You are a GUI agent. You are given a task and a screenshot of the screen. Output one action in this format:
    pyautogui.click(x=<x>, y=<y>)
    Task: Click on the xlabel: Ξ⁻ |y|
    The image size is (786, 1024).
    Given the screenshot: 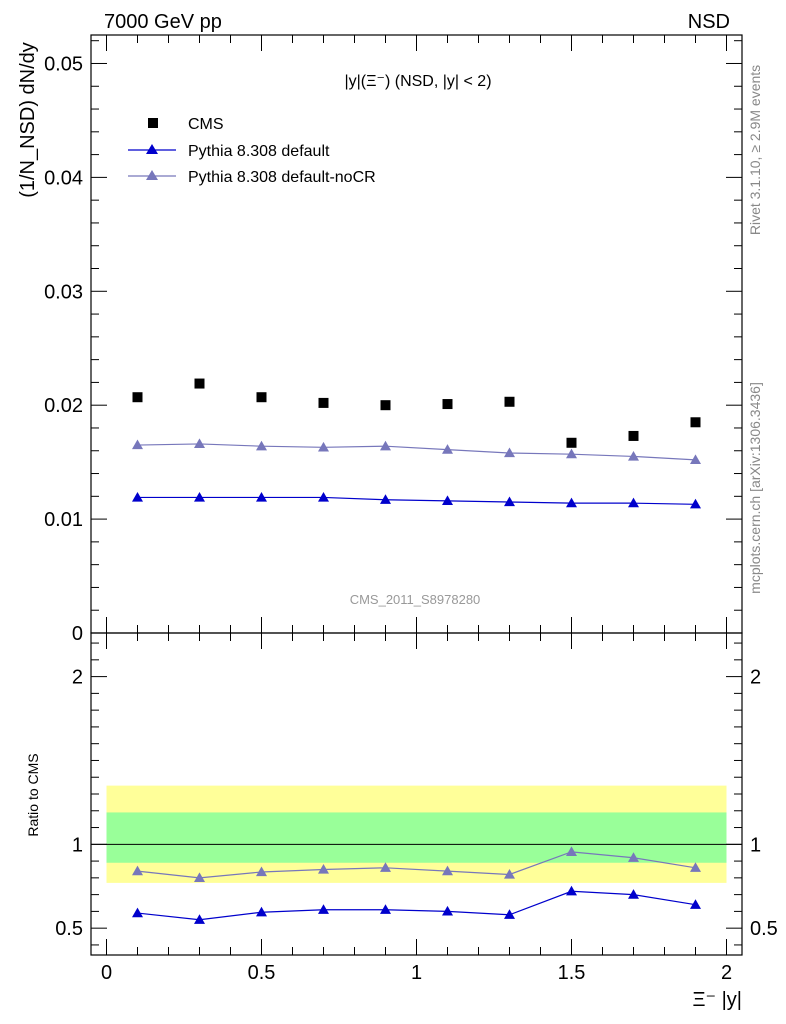 What is the action you would take?
    pyautogui.click(x=717, y=1000)
    